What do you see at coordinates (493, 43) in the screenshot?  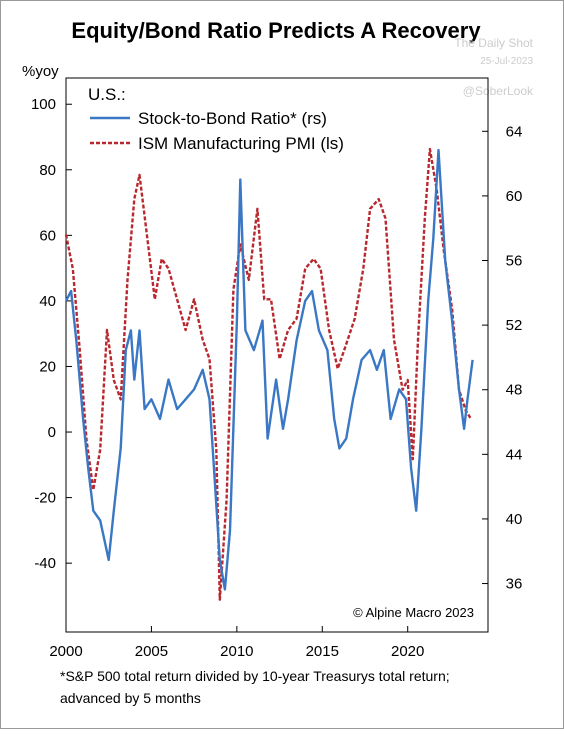 I see `watermark: The Daily Shot` at bounding box center [493, 43].